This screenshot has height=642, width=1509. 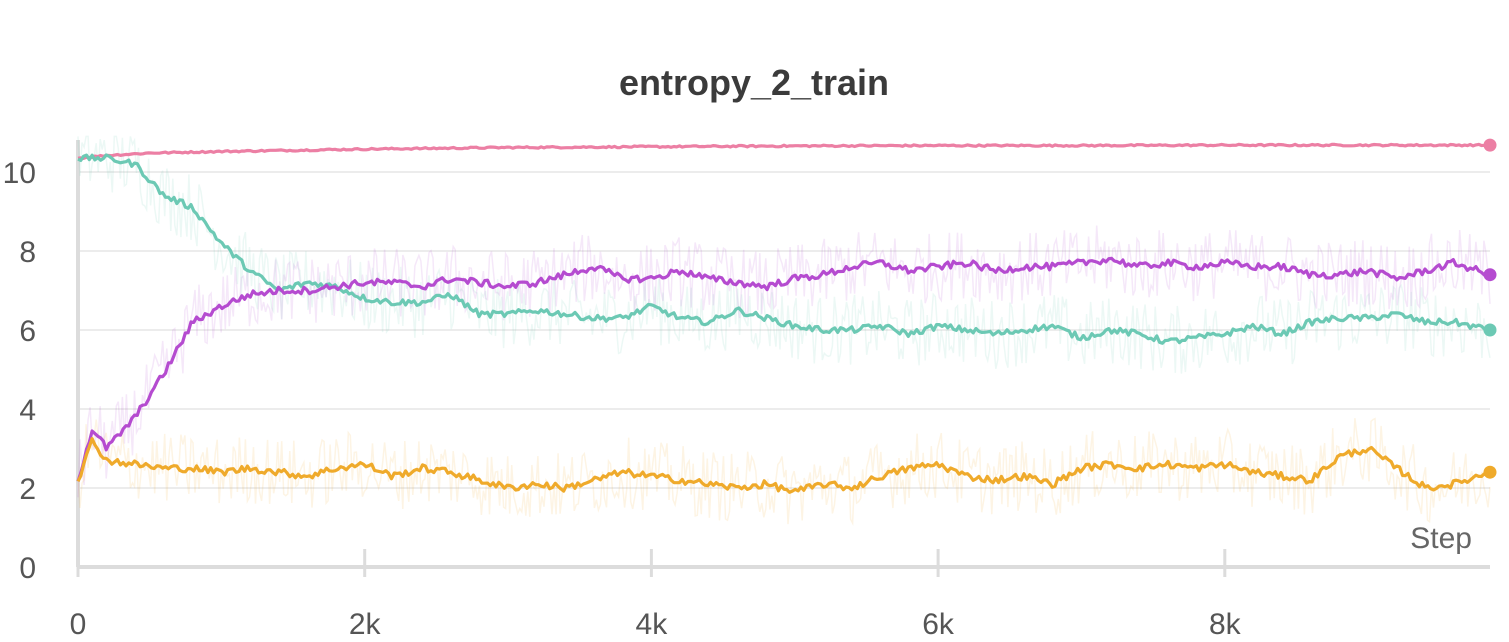 What do you see at coordinates (27, 331) in the screenshot?
I see `y-tick-label: 6` at bounding box center [27, 331].